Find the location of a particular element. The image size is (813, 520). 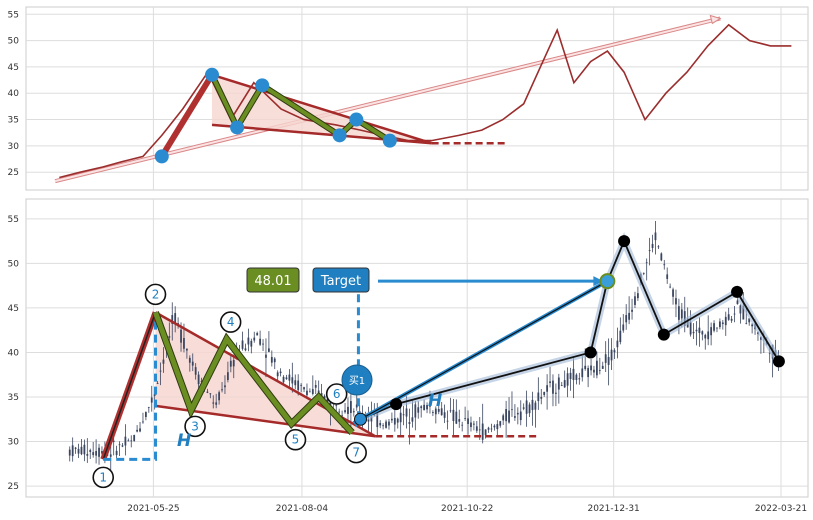

pattern-point-marker is located at coordinates (230, 322).